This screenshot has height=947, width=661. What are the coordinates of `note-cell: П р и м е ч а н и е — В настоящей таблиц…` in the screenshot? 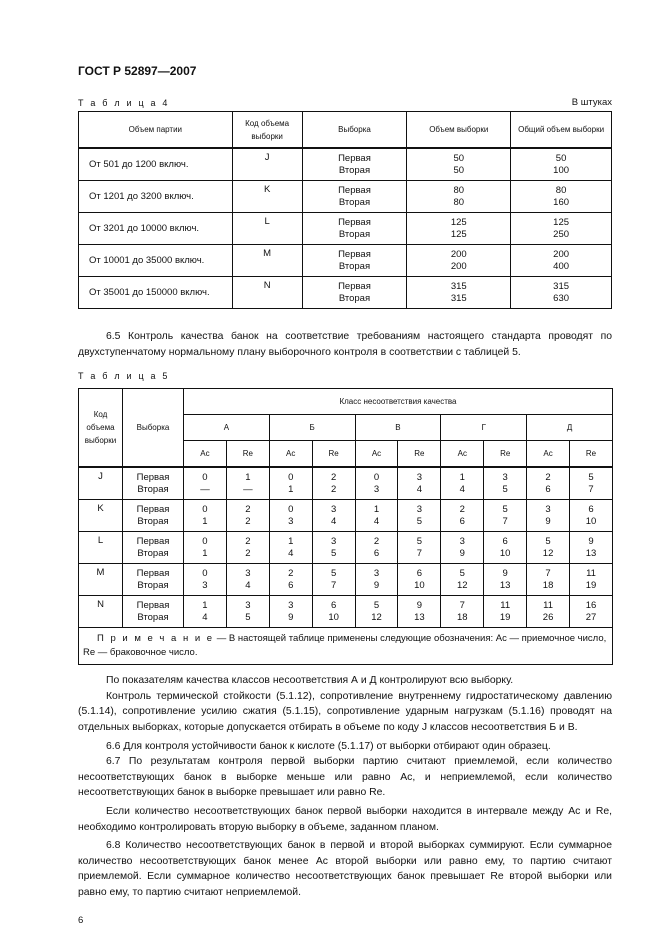 It's located at (345, 646).